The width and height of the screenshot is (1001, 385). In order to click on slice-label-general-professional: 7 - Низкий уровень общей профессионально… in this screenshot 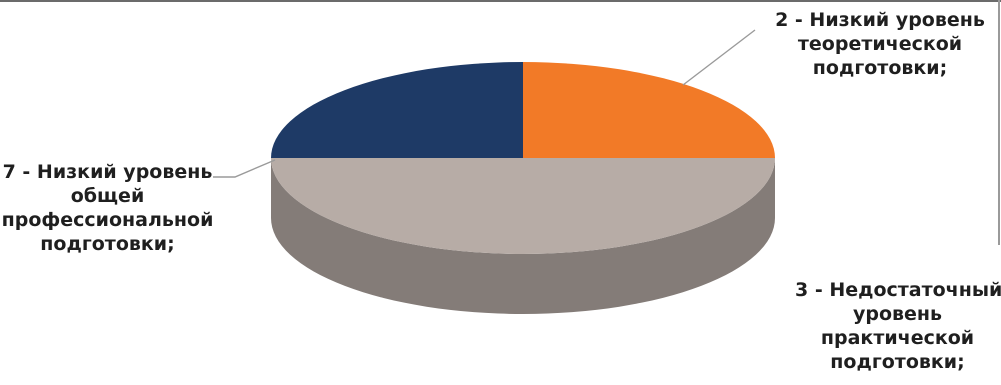, I will do `click(107, 208)`.